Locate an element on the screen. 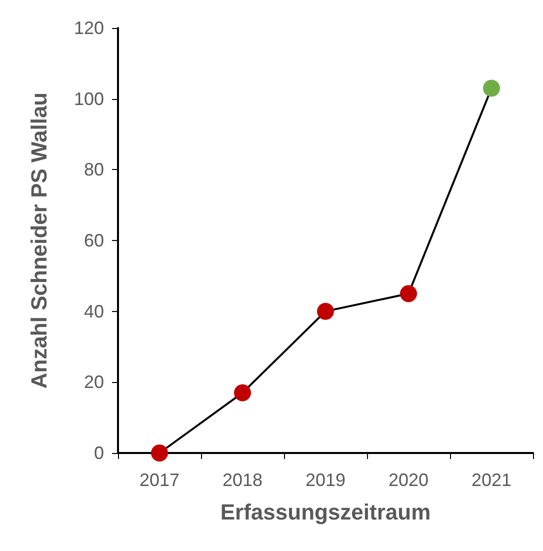  y-tick-label: 120 is located at coordinates (89, 28).